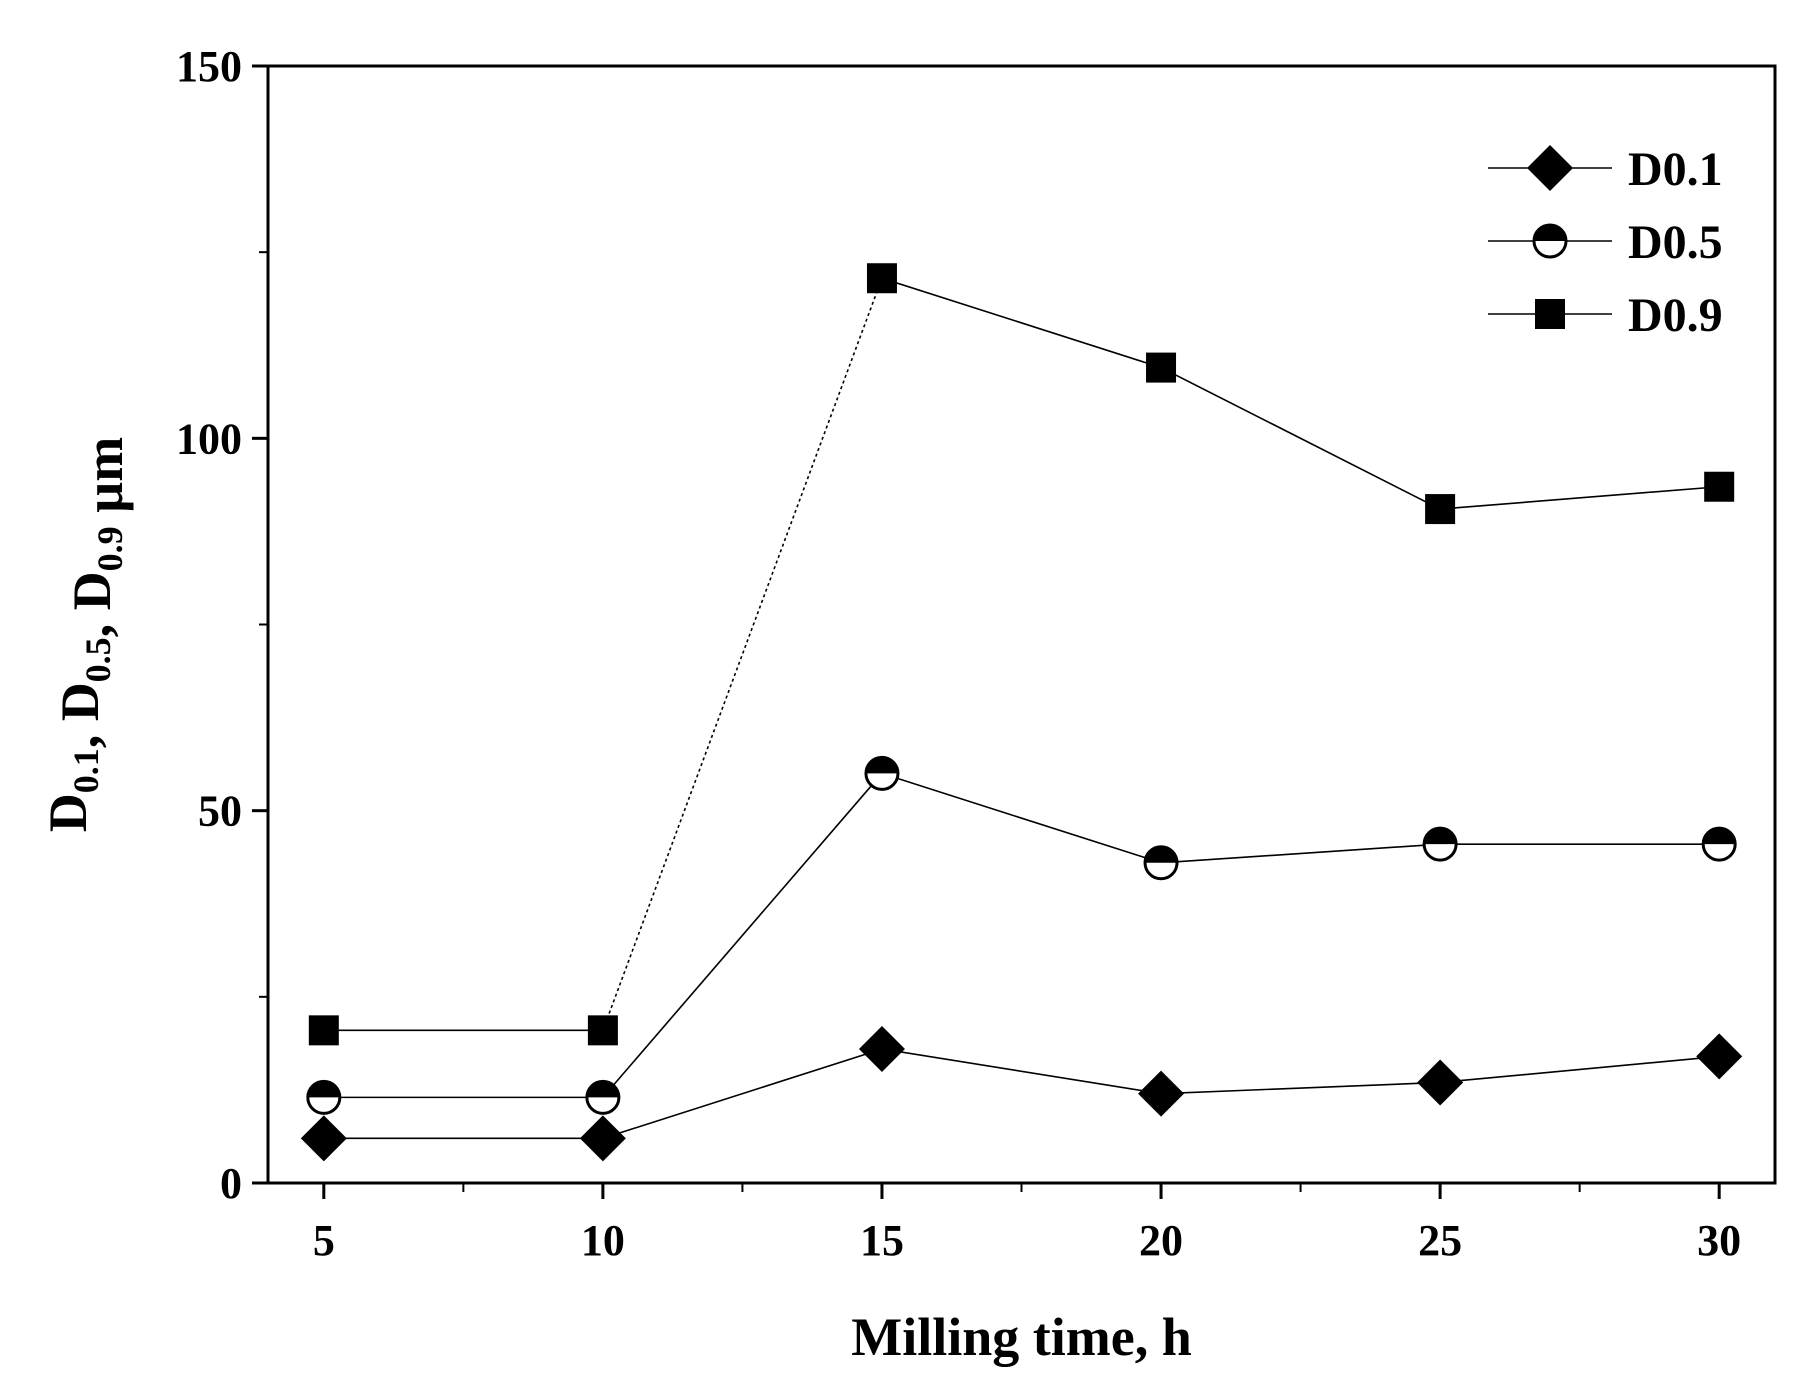 The width and height of the screenshot is (1805, 1398). What do you see at coordinates (1675, 315) in the screenshot?
I see `legend-label: D0.9` at bounding box center [1675, 315].